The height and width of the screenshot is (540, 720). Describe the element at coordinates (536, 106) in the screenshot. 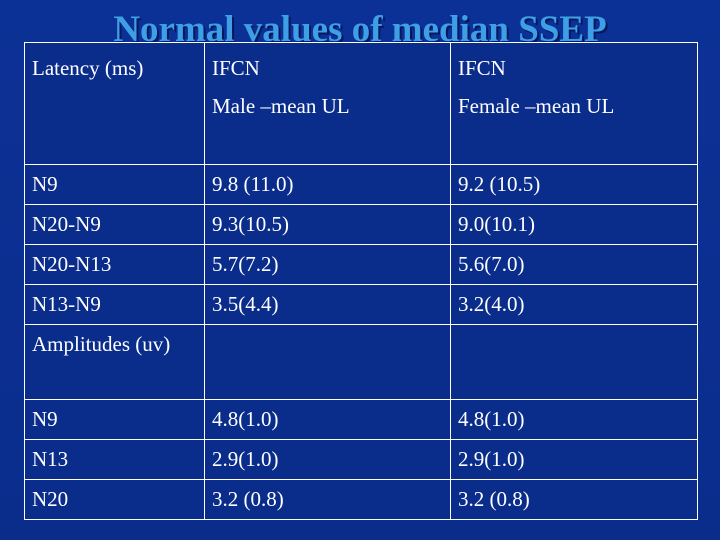

I see `header-female-line2: Female –mean UL` at that location.